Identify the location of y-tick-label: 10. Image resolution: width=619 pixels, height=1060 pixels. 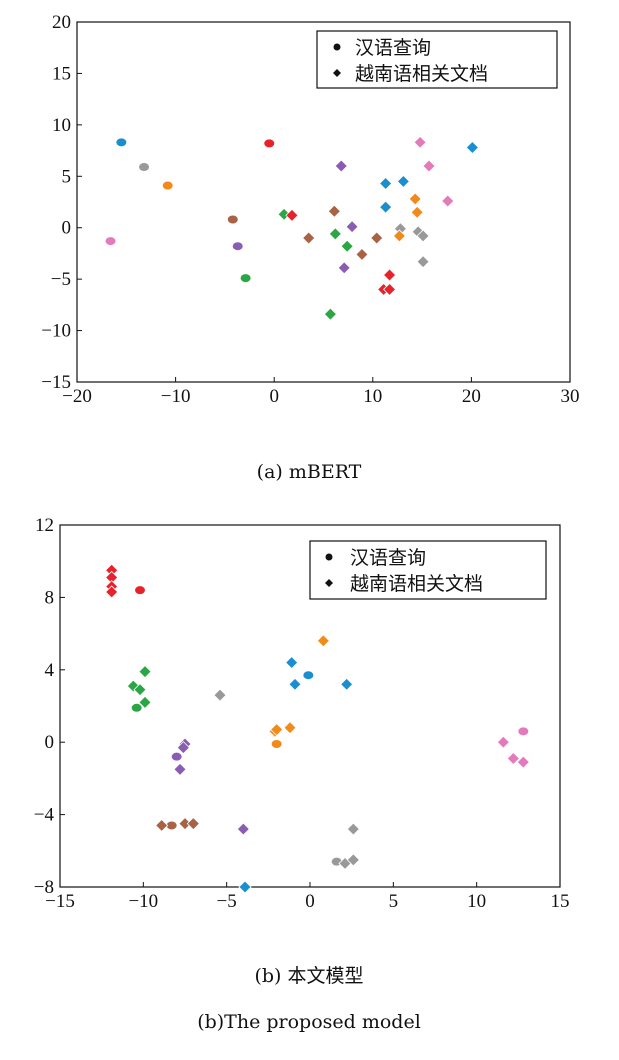
(61, 125).